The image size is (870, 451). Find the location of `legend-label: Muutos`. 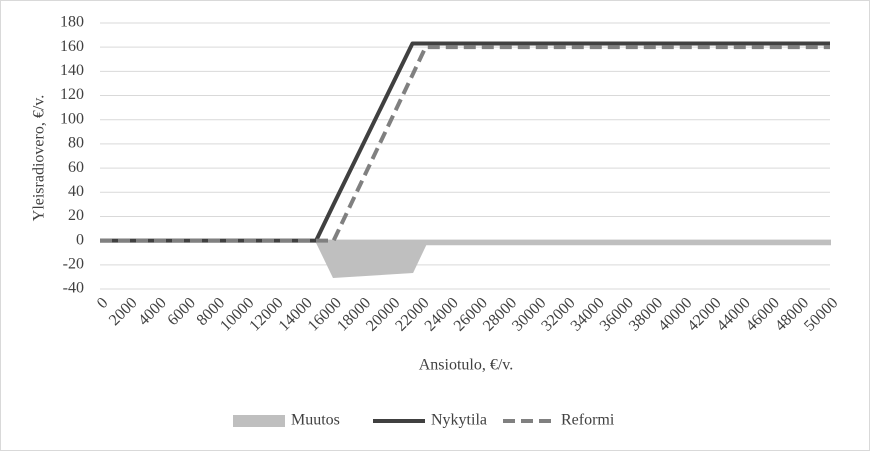

legend-label: Muutos is located at coordinates (315, 420).